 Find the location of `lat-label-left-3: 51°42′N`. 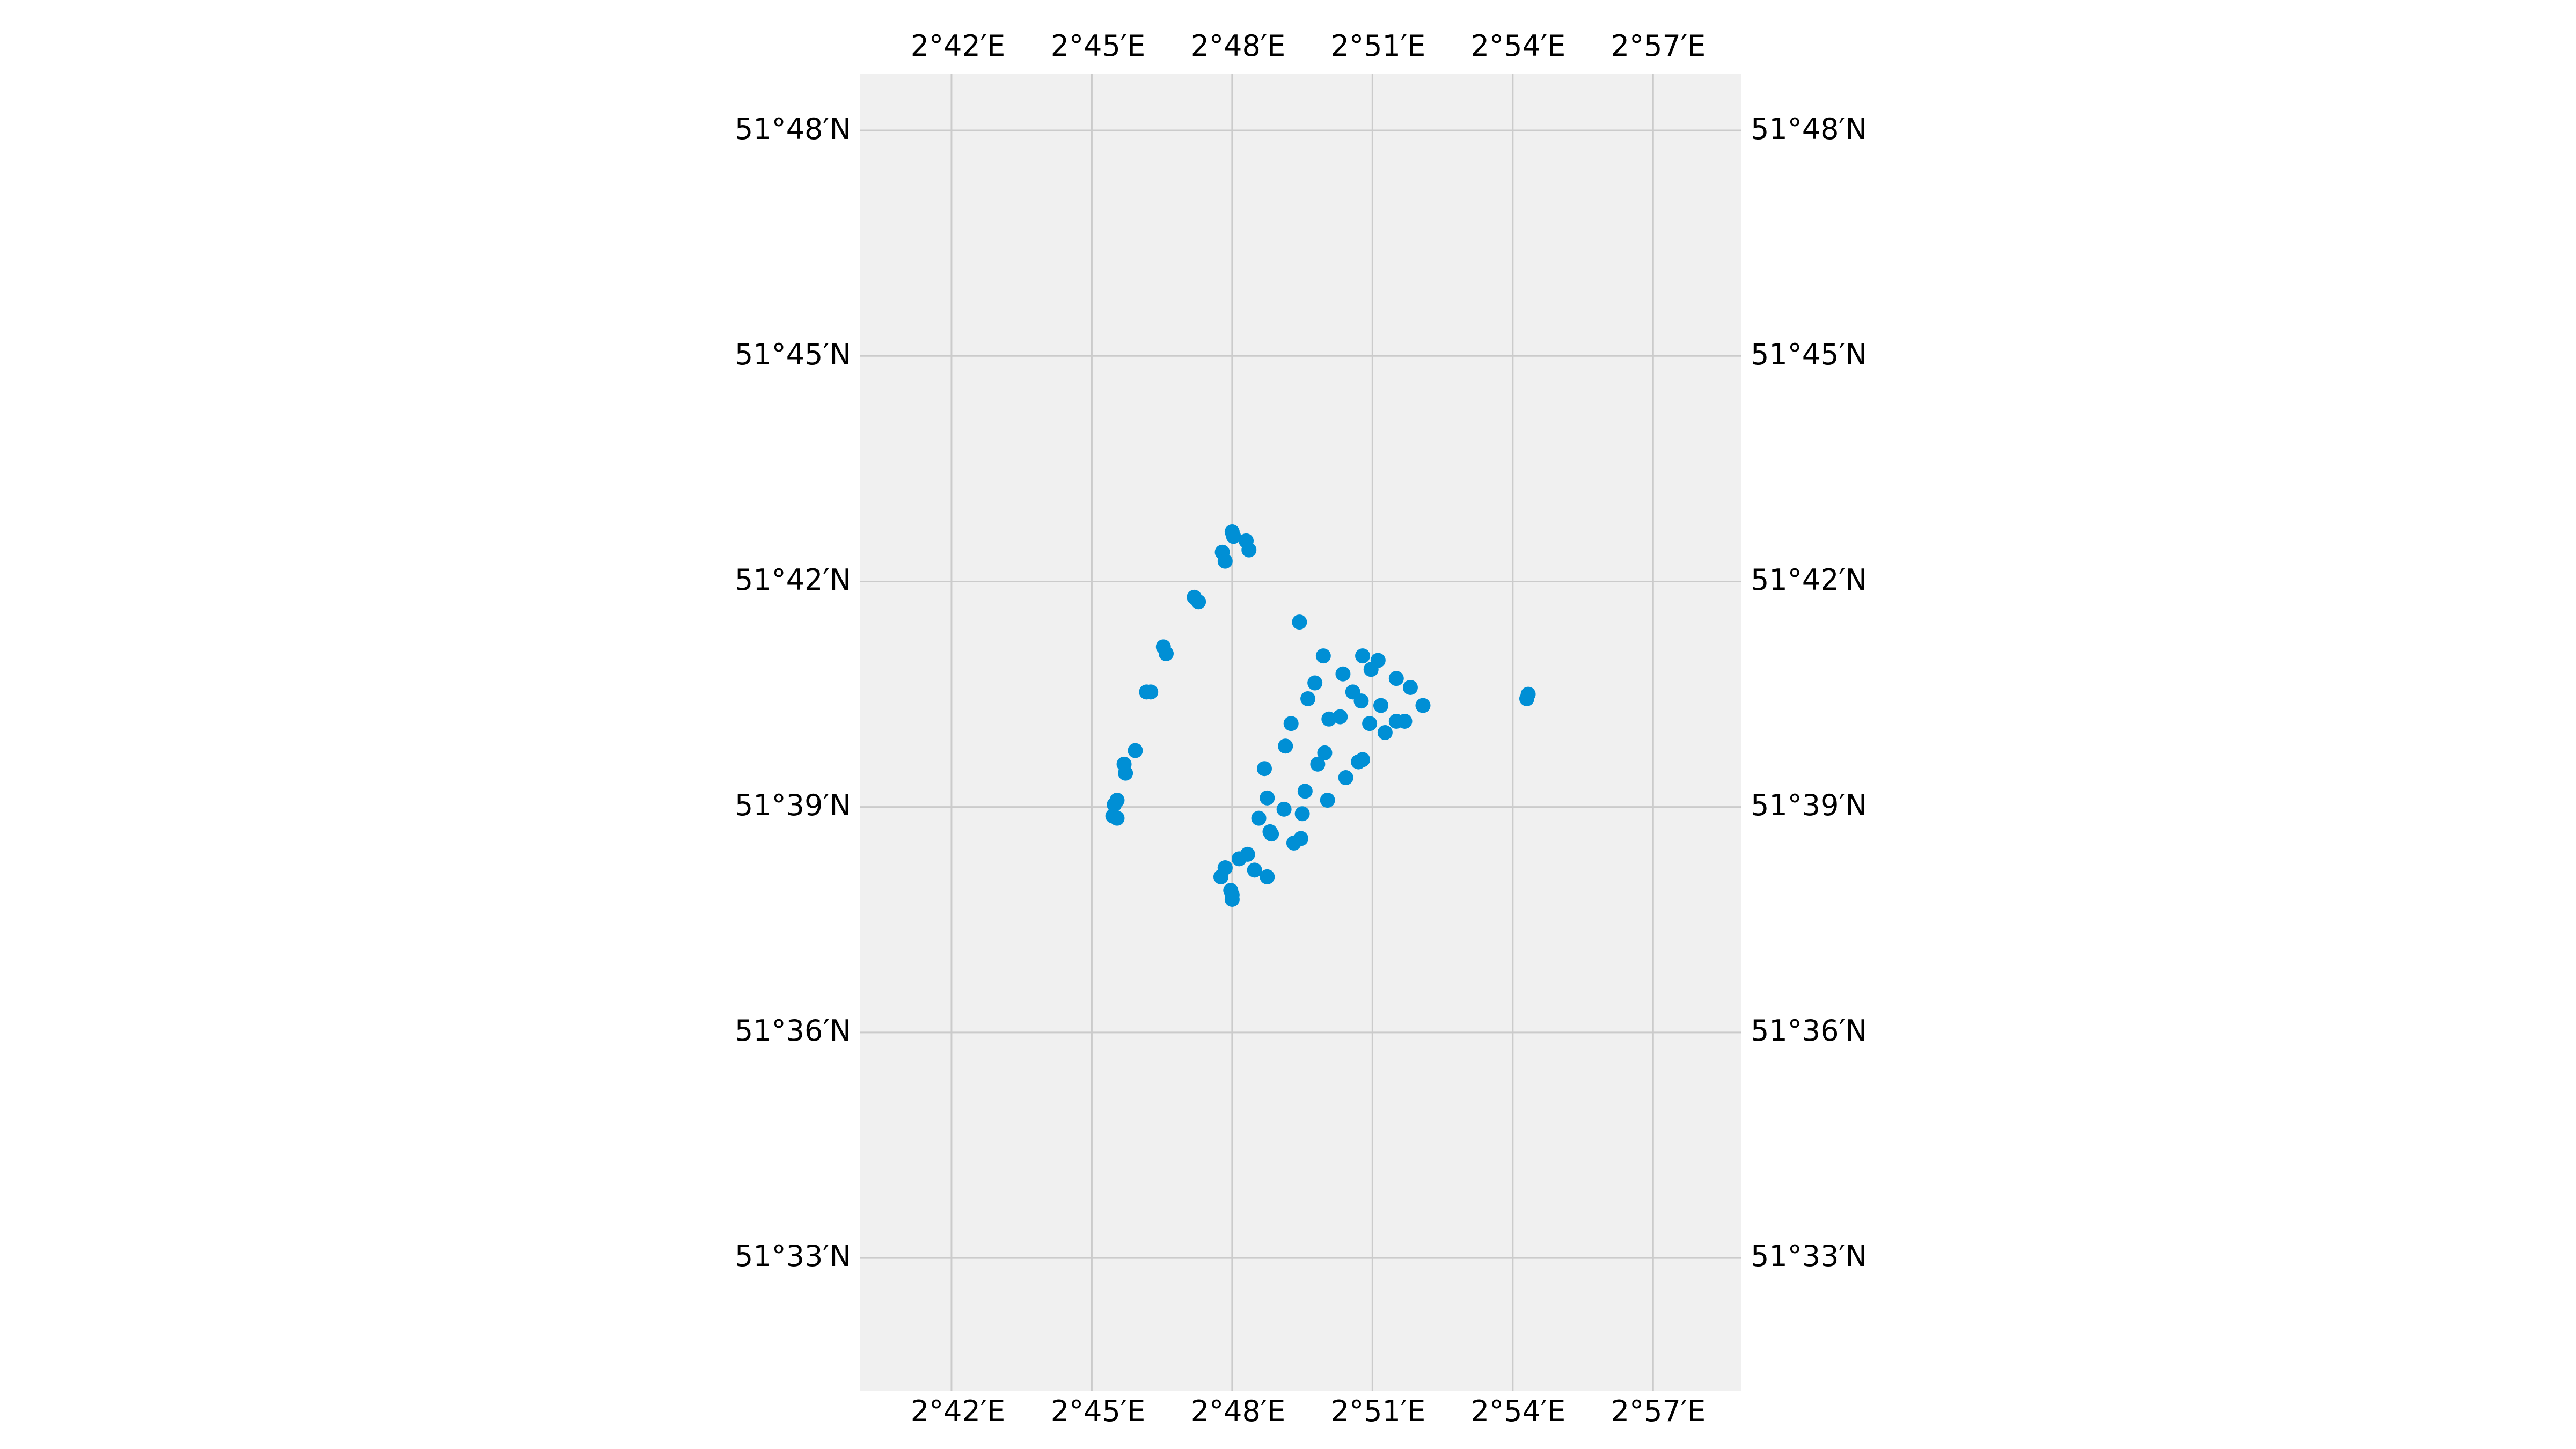

lat-label-left-3: 51°42′N is located at coordinates (793, 580).